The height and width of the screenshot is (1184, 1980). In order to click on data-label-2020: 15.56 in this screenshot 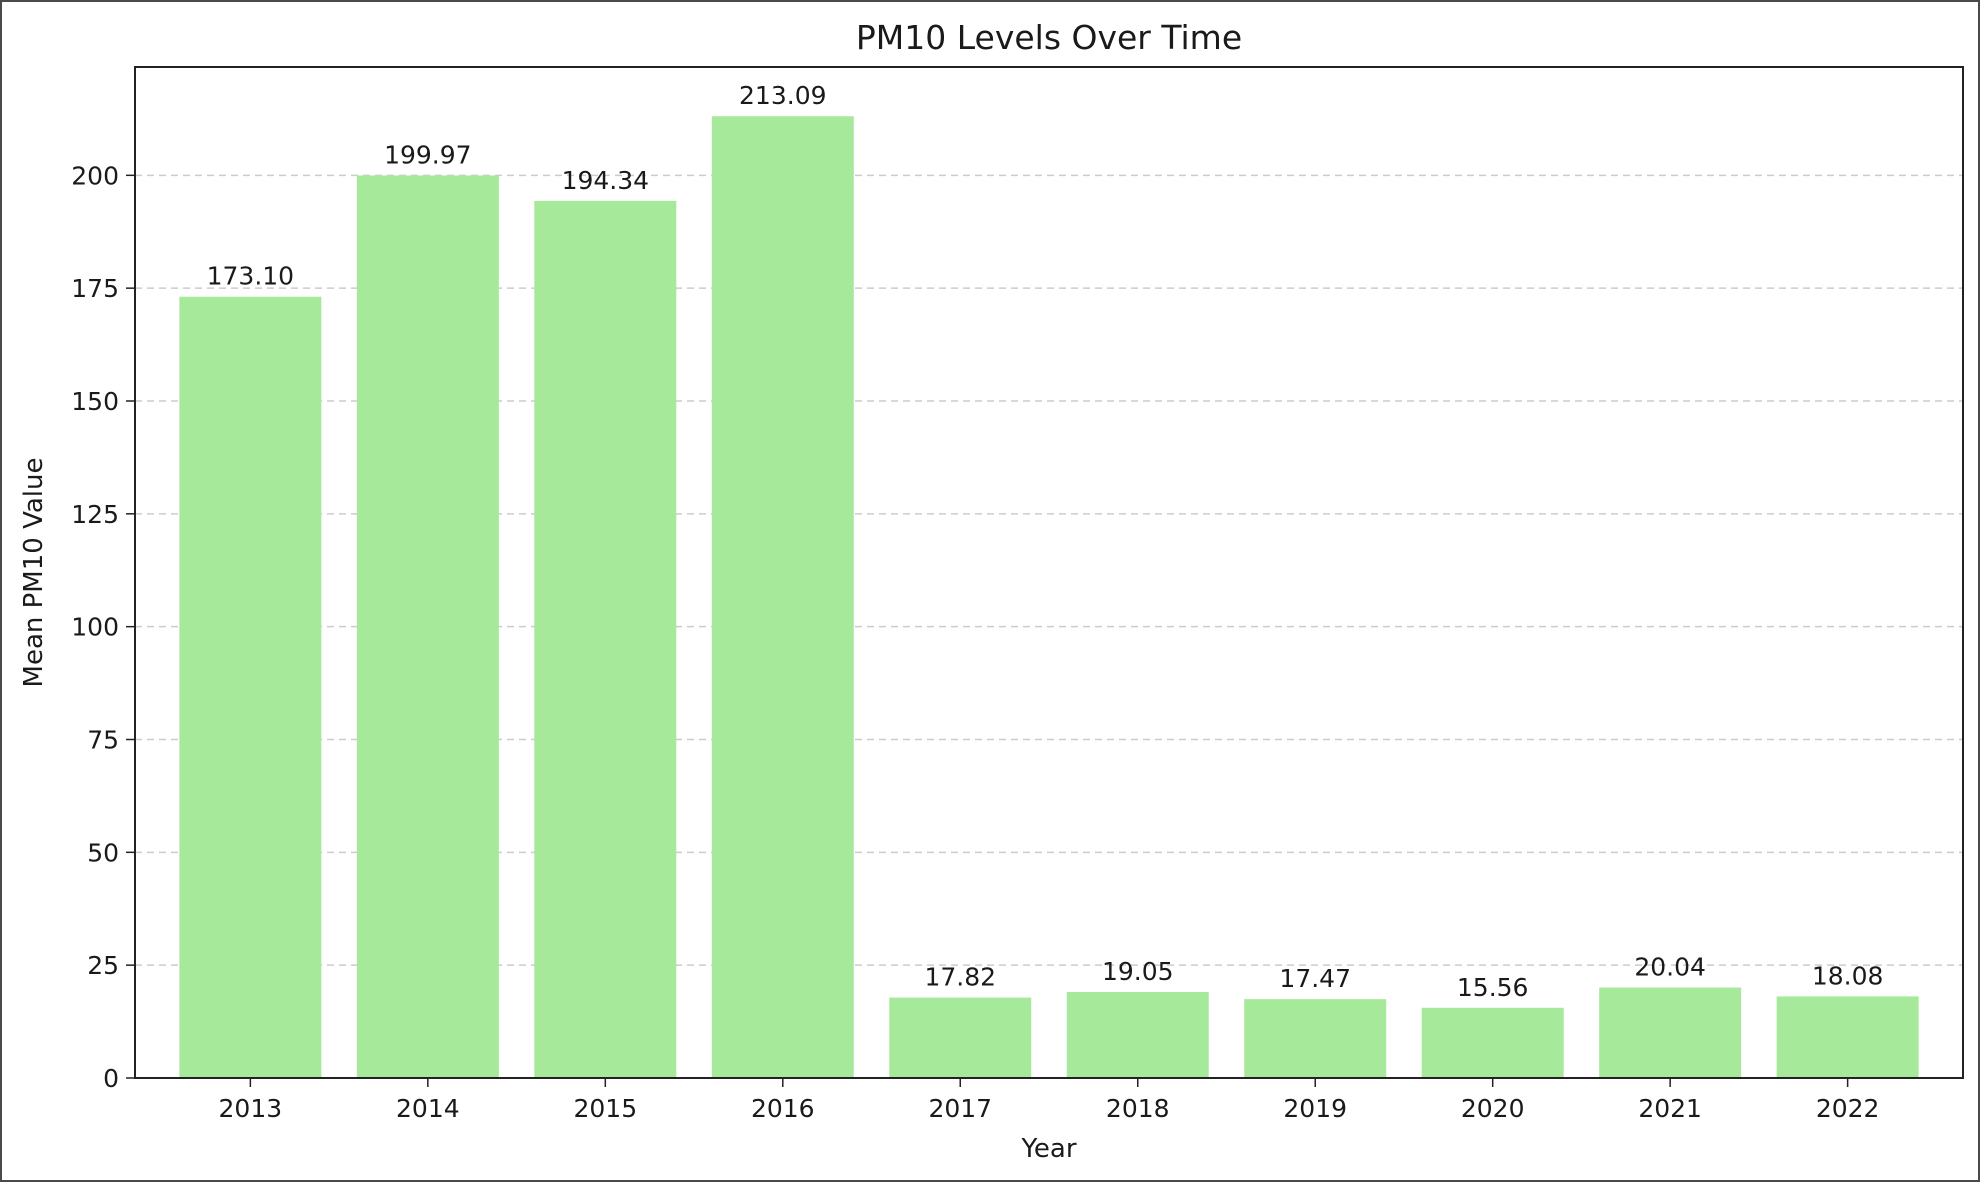, I will do `click(1493, 987)`.